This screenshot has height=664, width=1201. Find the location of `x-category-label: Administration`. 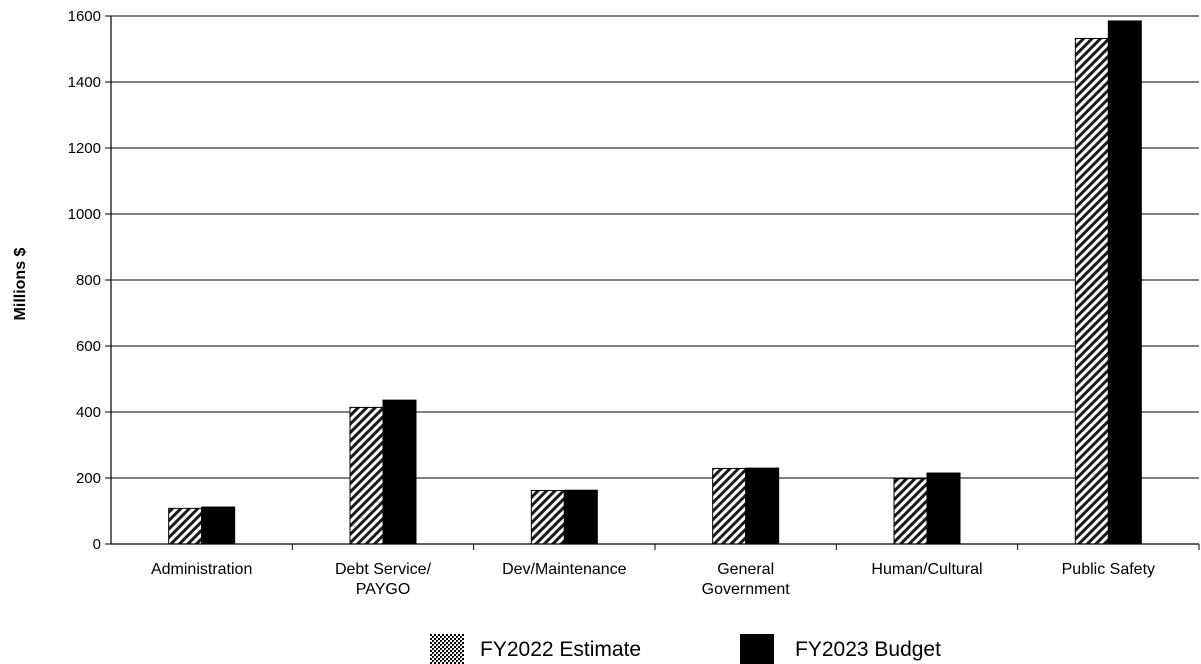

x-category-label: Administration is located at coordinates (201, 569).